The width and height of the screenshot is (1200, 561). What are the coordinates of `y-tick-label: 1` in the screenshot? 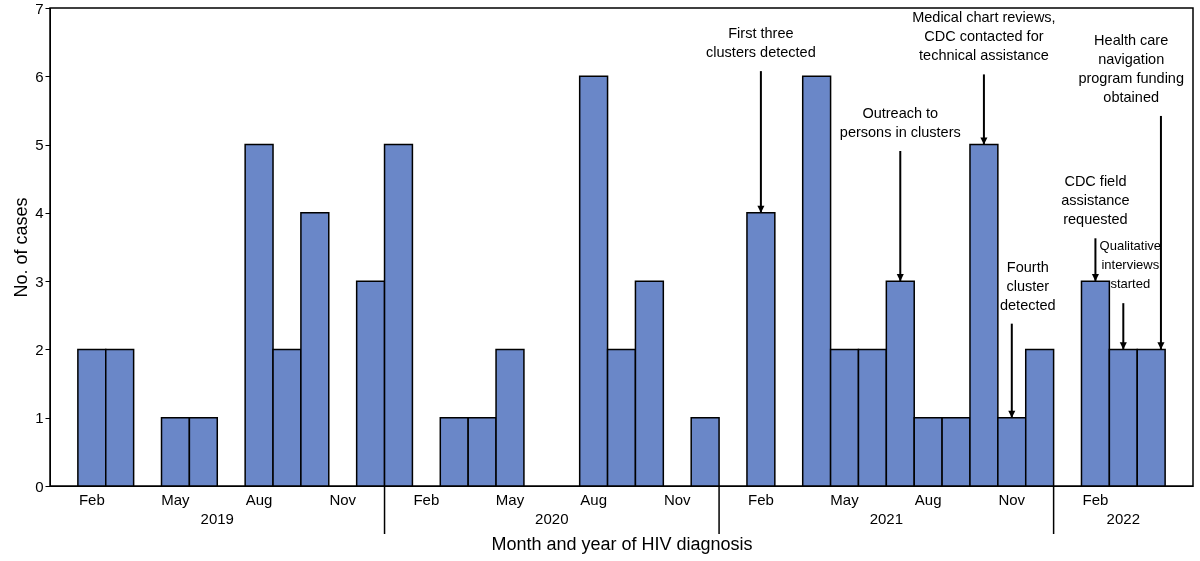 It's located at (39, 418).